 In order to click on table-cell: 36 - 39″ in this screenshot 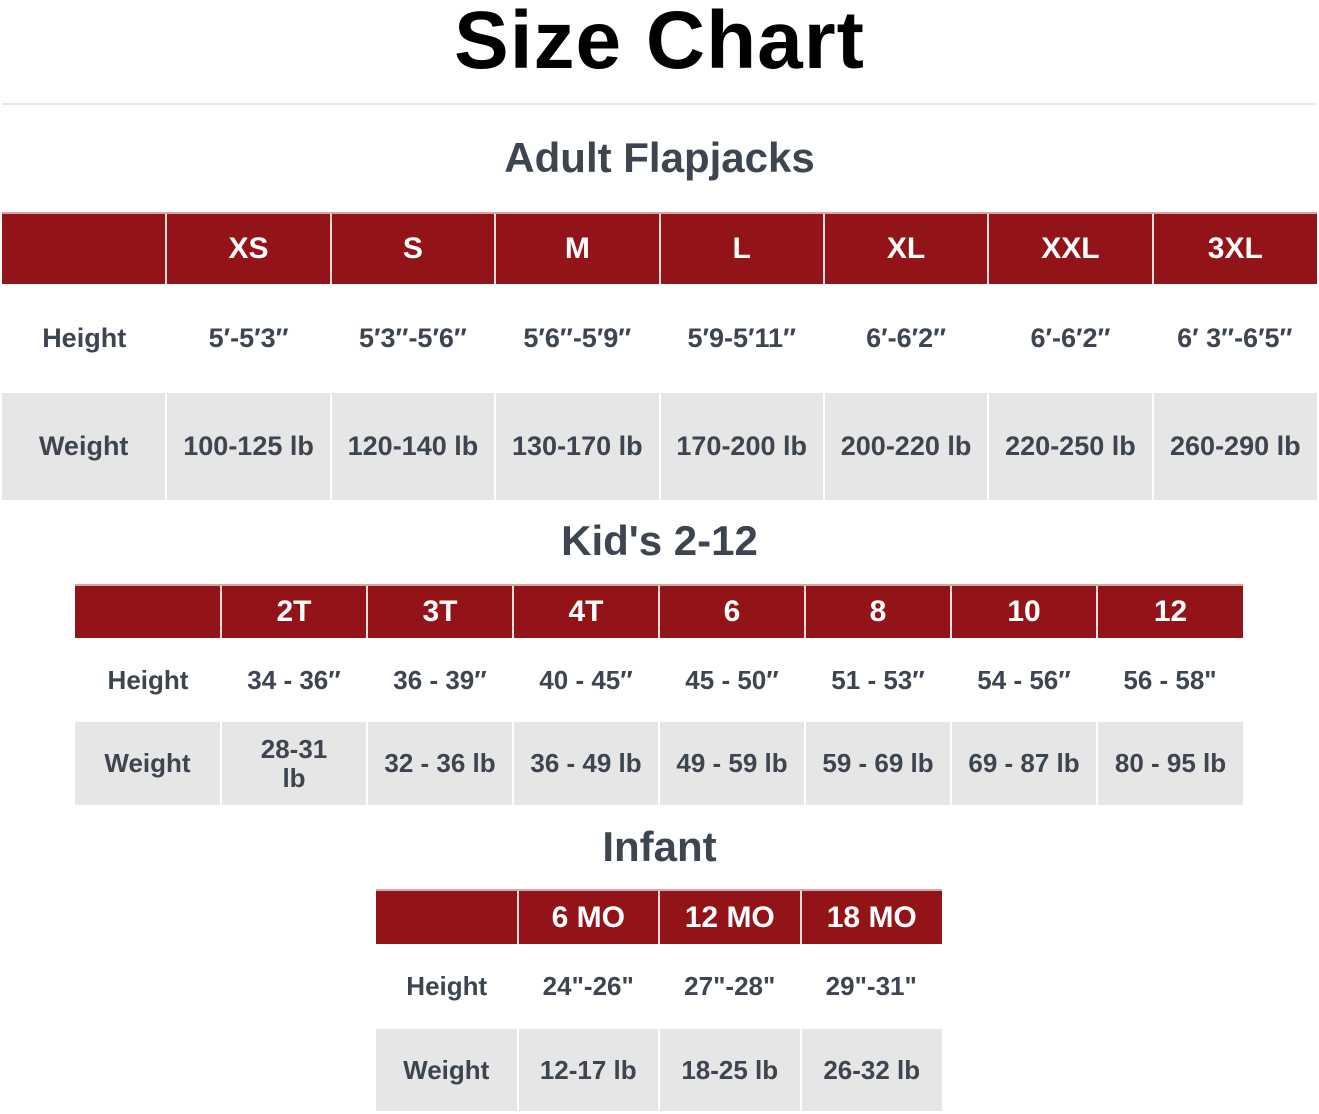, I will do `click(440, 679)`.